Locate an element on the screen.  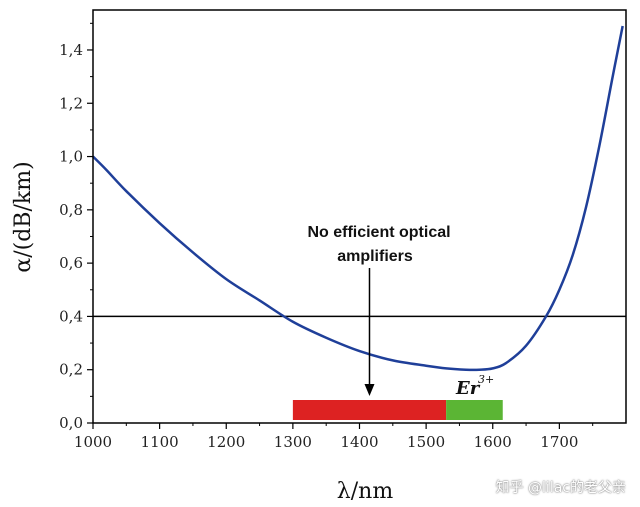
er-band is located at coordinates (474, 410).